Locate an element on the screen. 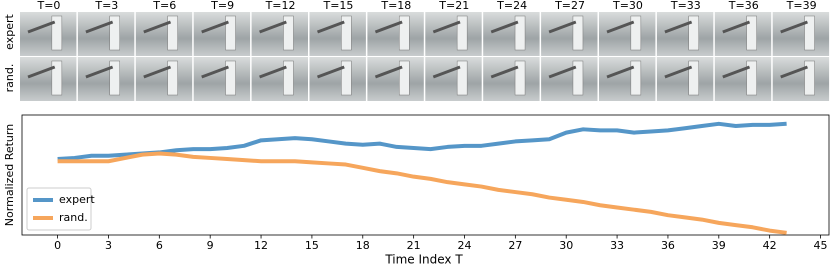 The image size is (831, 271). x-tick-label: 18 is located at coordinates (363, 245).